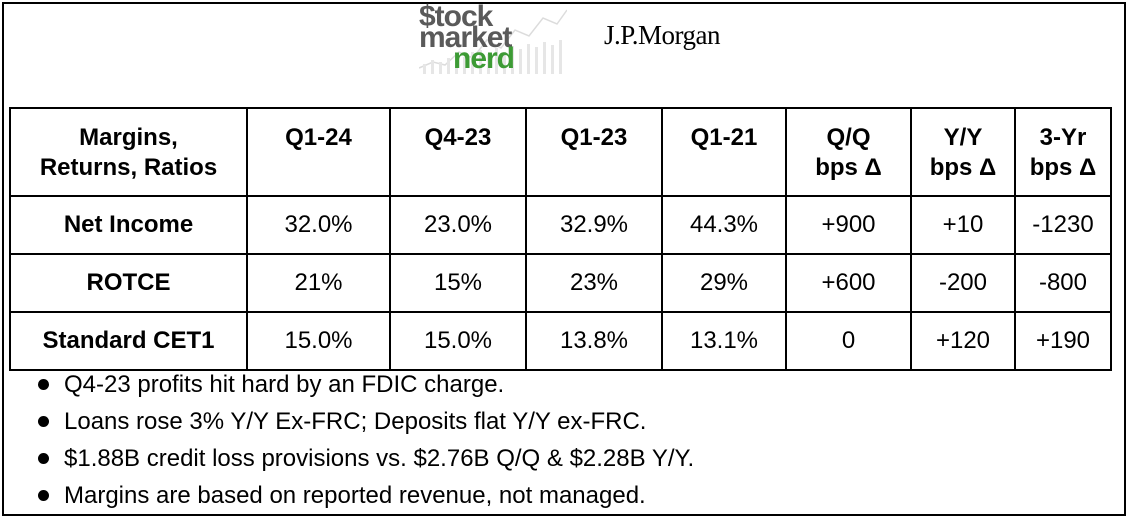 The image size is (1130, 520). I want to click on table-cell: 21%, so click(318, 283).